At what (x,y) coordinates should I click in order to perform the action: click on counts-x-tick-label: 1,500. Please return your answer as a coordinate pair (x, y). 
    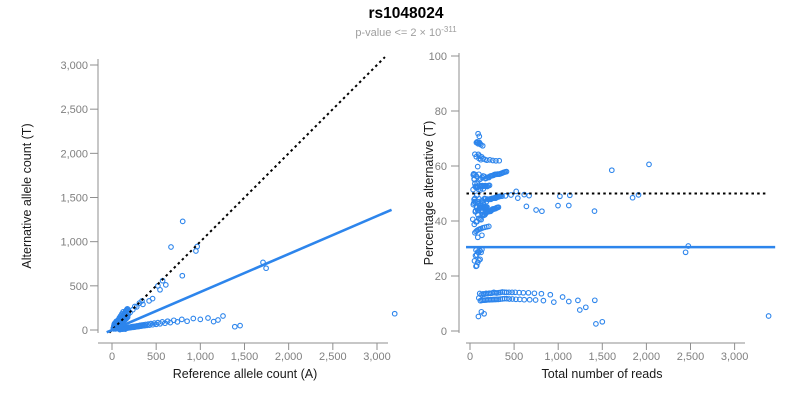
    Looking at the image, I should click on (245, 357).